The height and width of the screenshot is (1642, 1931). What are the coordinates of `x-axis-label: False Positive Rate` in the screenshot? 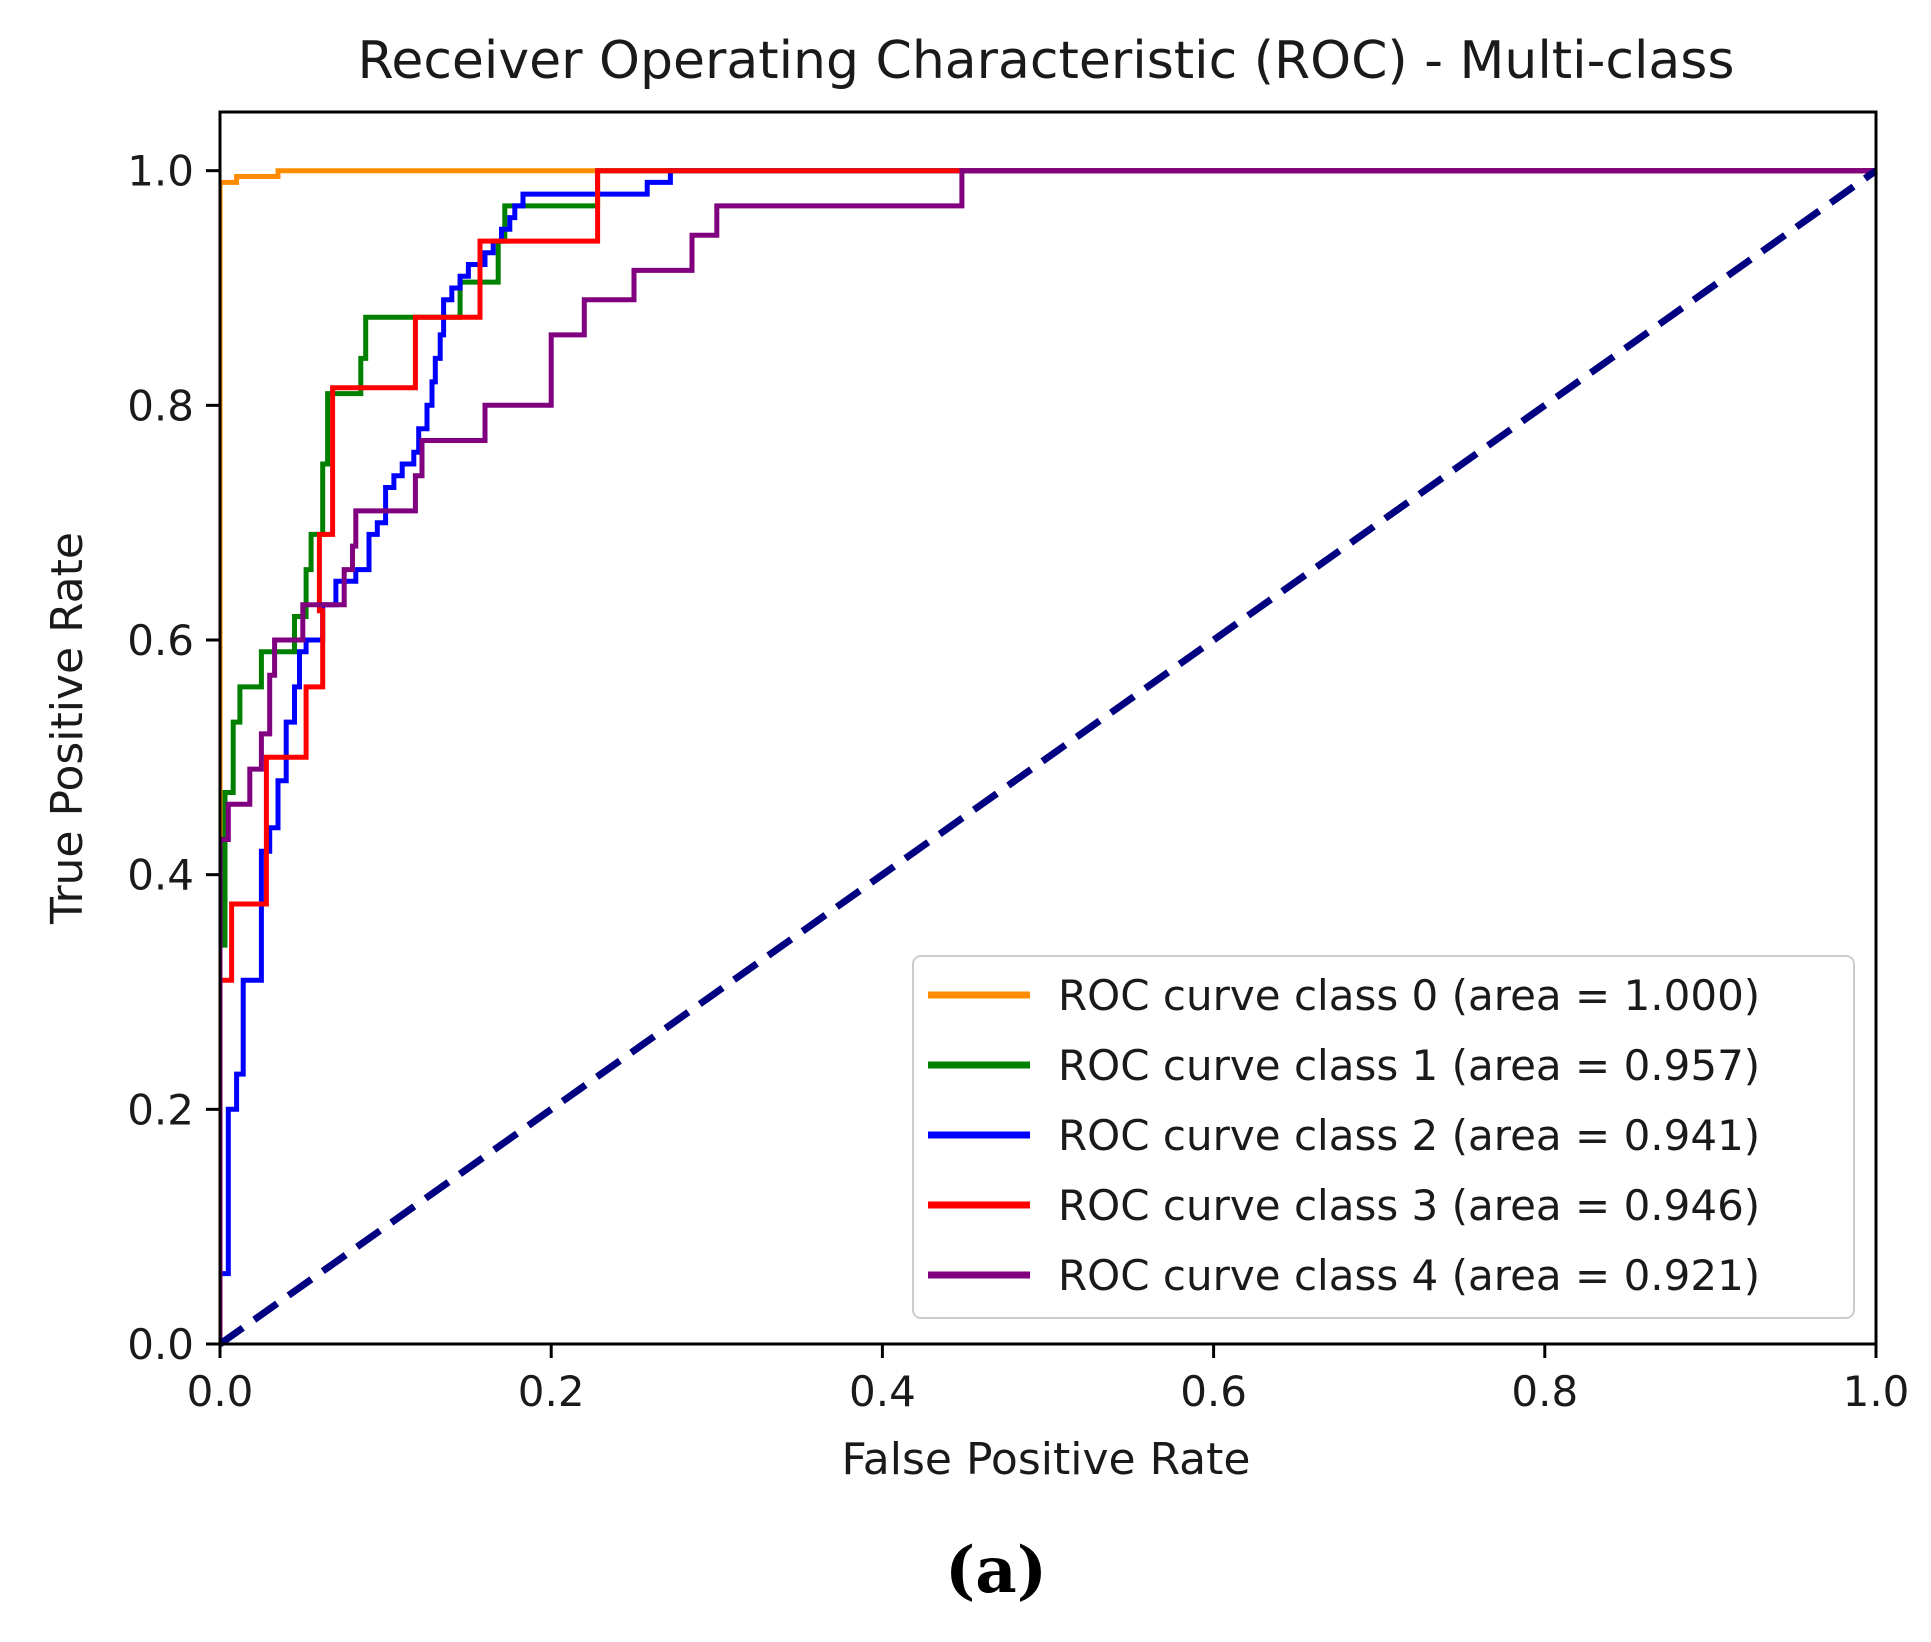 It's located at (1046, 1459).